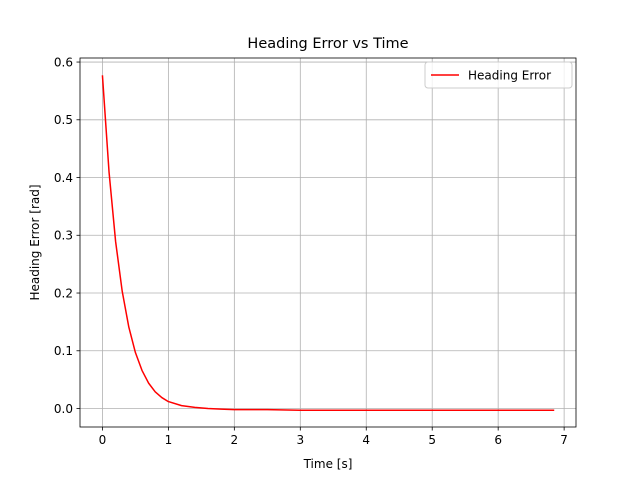  Describe the element at coordinates (63, 236) in the screenshot. I see `y-tick-label: 0.3` at that location.